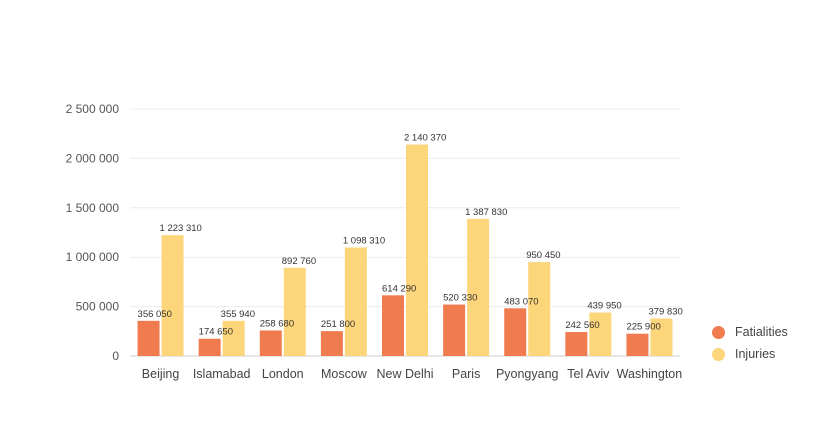 The width and height of the screenshot is (822, 421). What do you see at coordinates (364, 240) in the screenshot?
I see `data-label-injuries: 1 098 310` at bounding box center [364, 240].